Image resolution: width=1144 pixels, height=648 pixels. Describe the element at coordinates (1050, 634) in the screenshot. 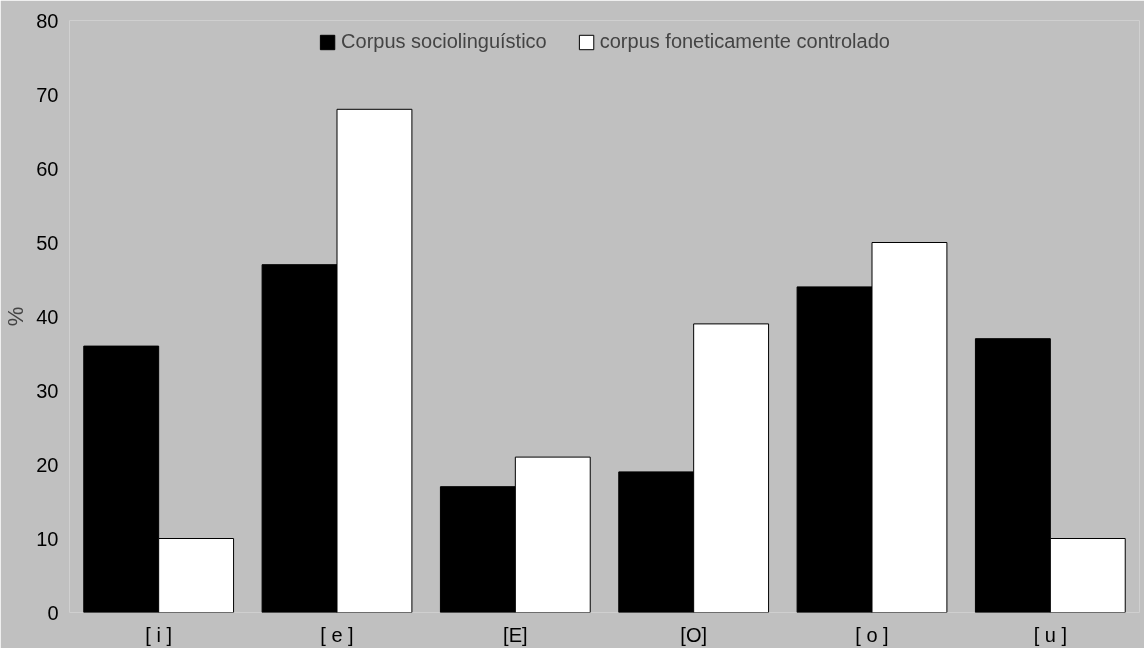

I see `x-tick-label: [ u ]` at that location.